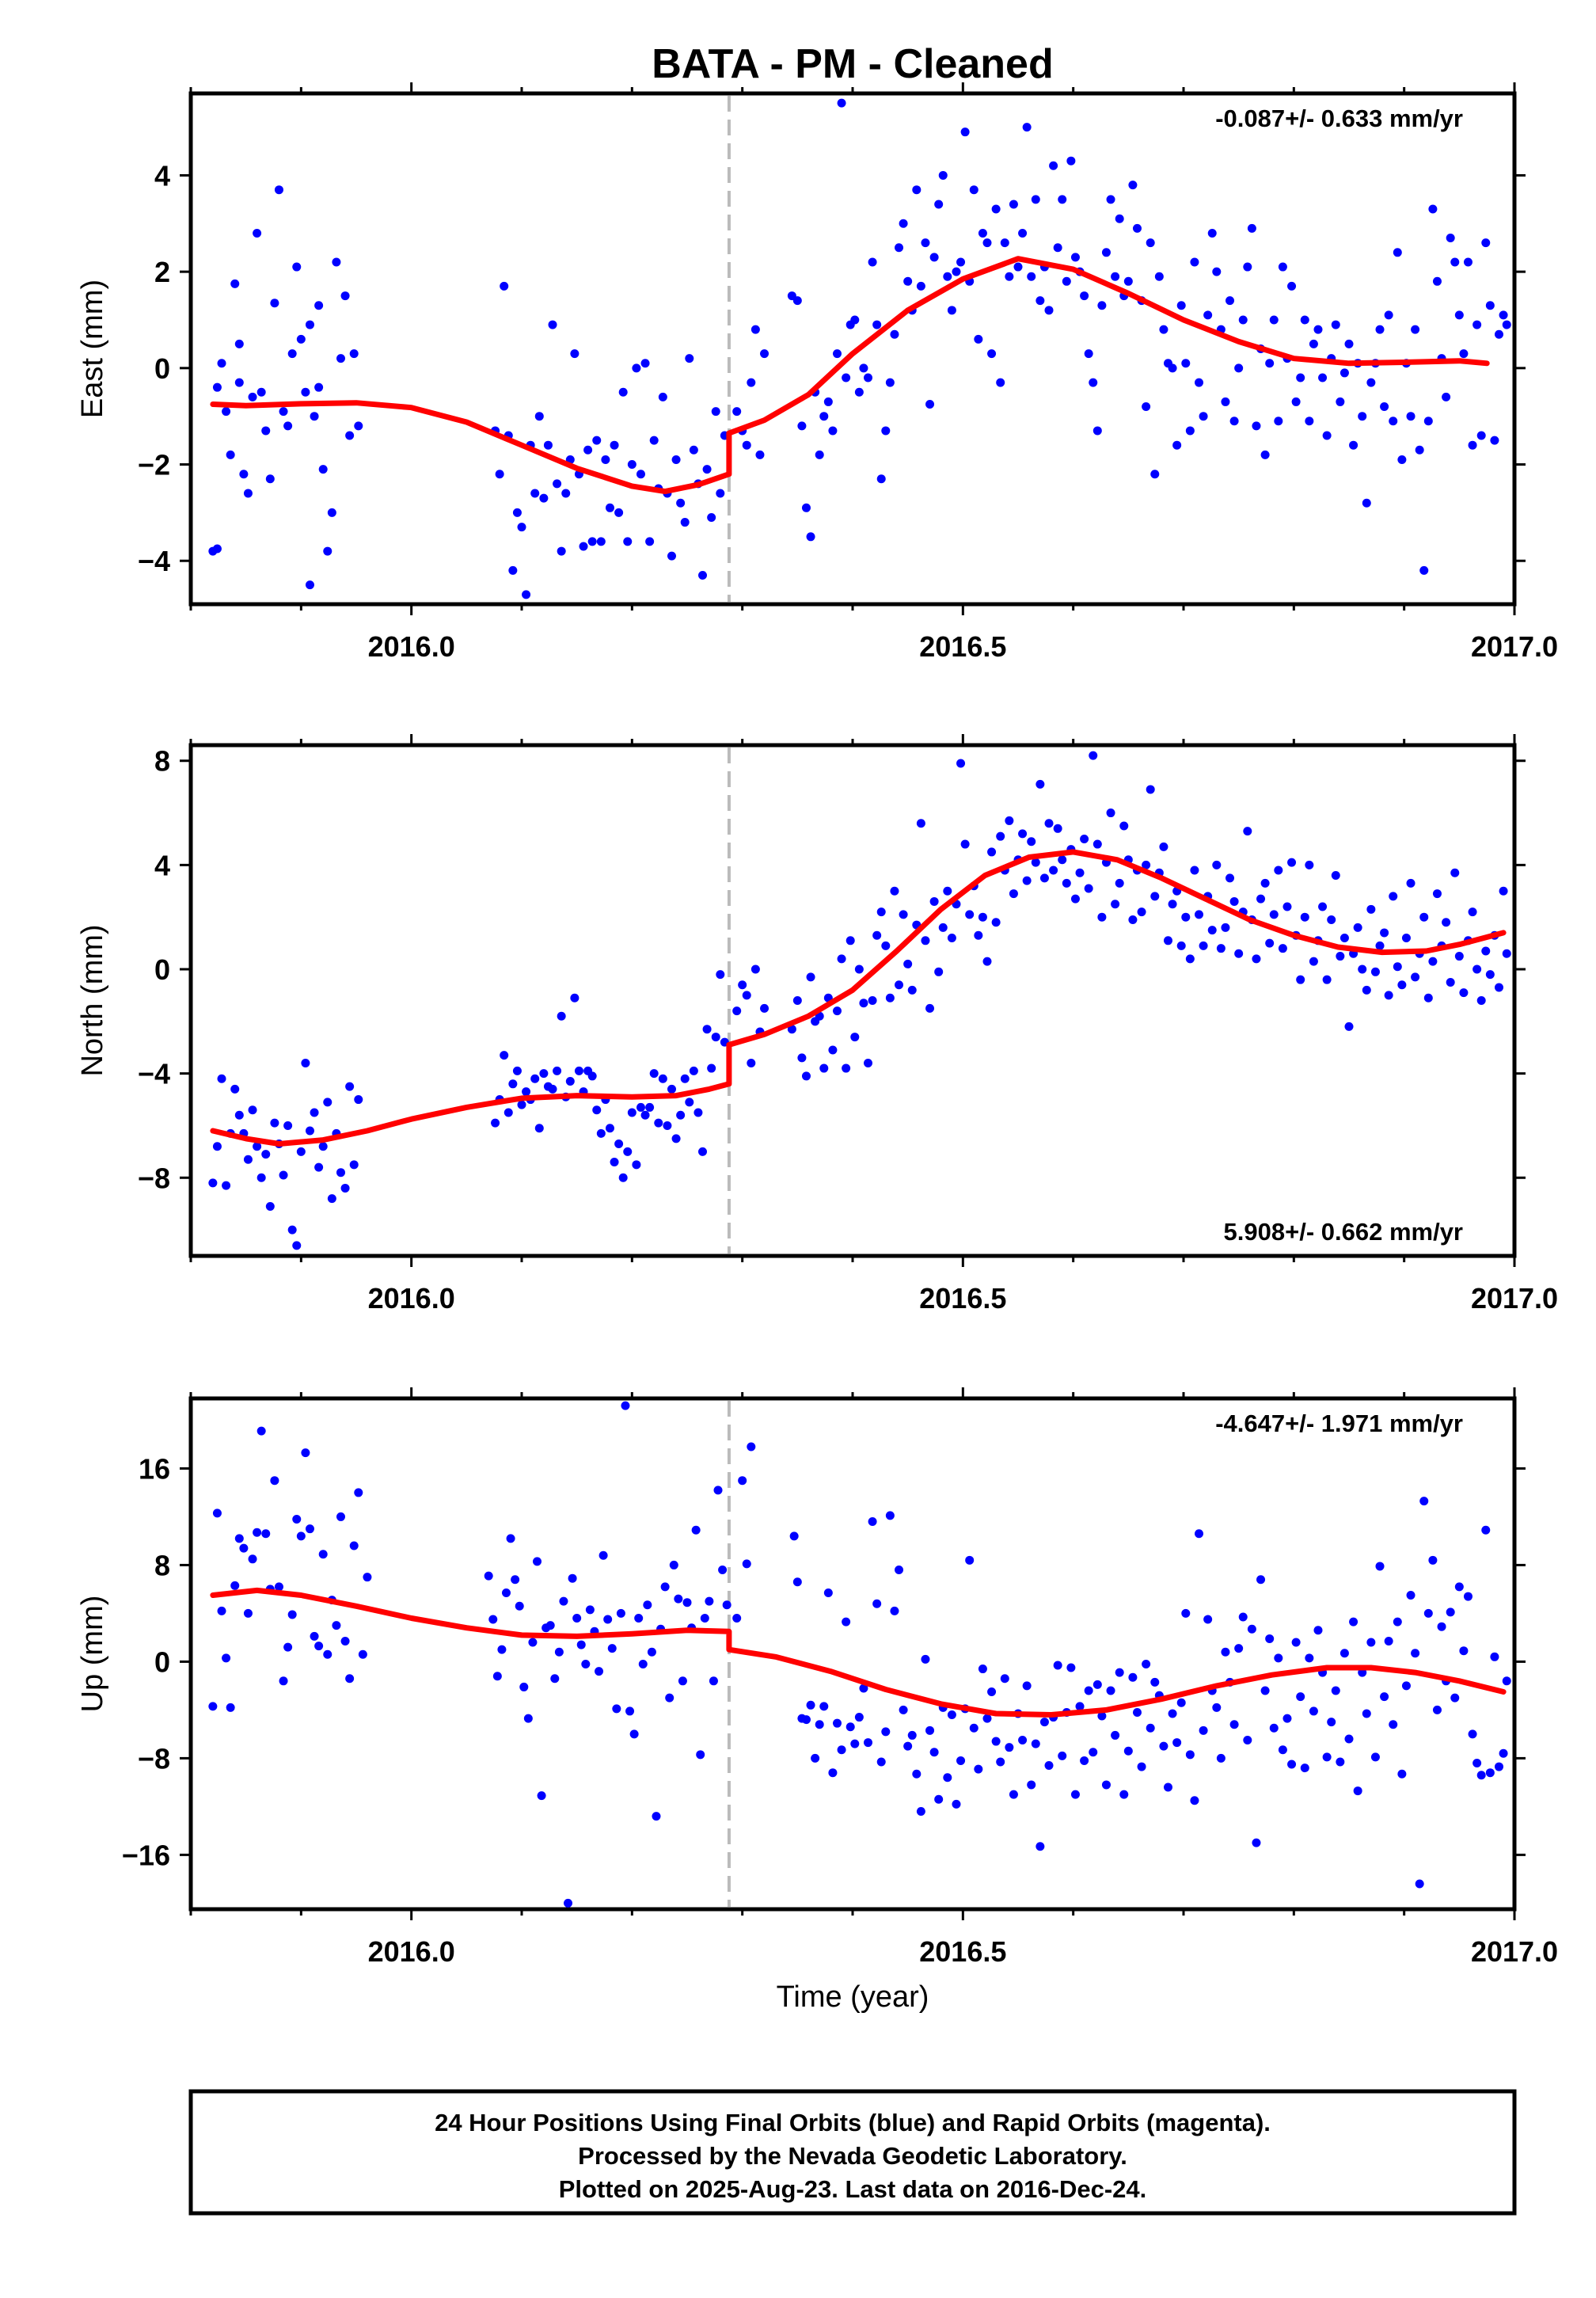 Image resolution: width=1596 pixels, height=2298 pixels. What do you see at coordinates (154, 465) in the screenshot?
I see `east-y-tick-label: −2` at bounding box center [154, 465].